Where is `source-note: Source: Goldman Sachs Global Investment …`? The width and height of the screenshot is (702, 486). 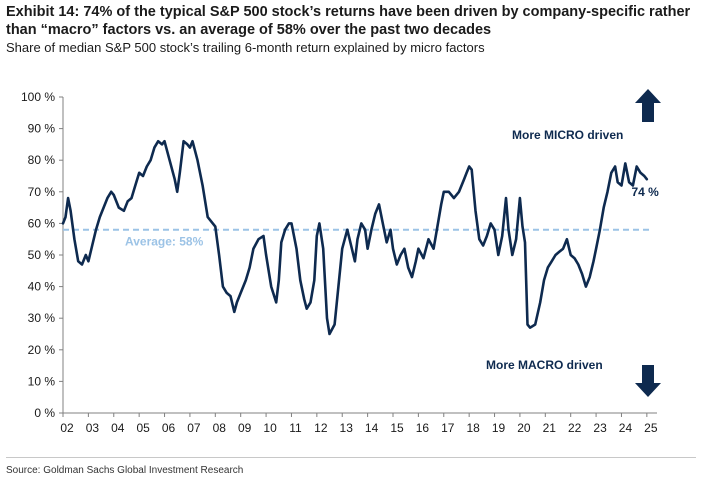
source-note: Source: Goldman Sachs Global Investment … is located at coordinates (125, 470).